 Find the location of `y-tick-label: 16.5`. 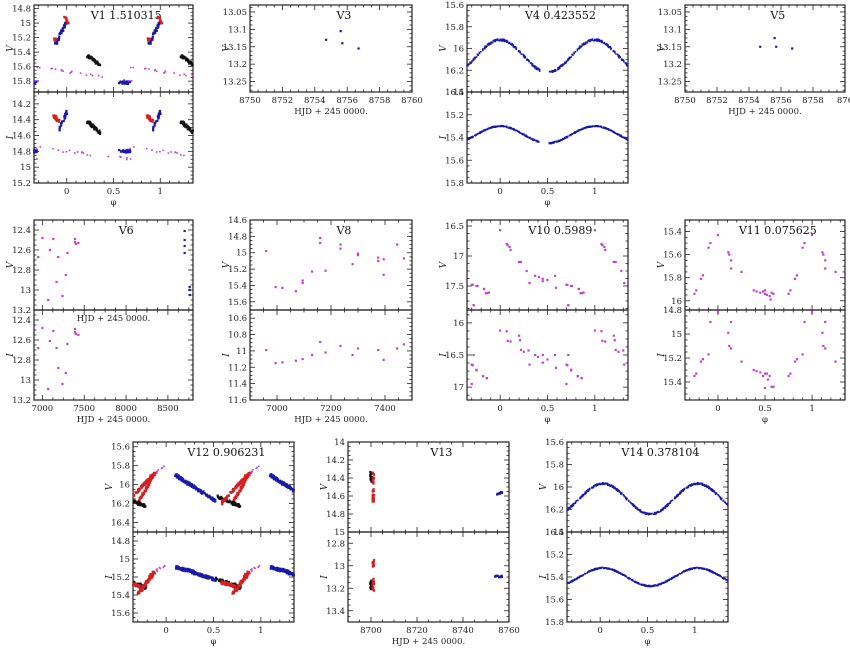

y-tick-label: 16.5 is located at coordinates (454, 227).